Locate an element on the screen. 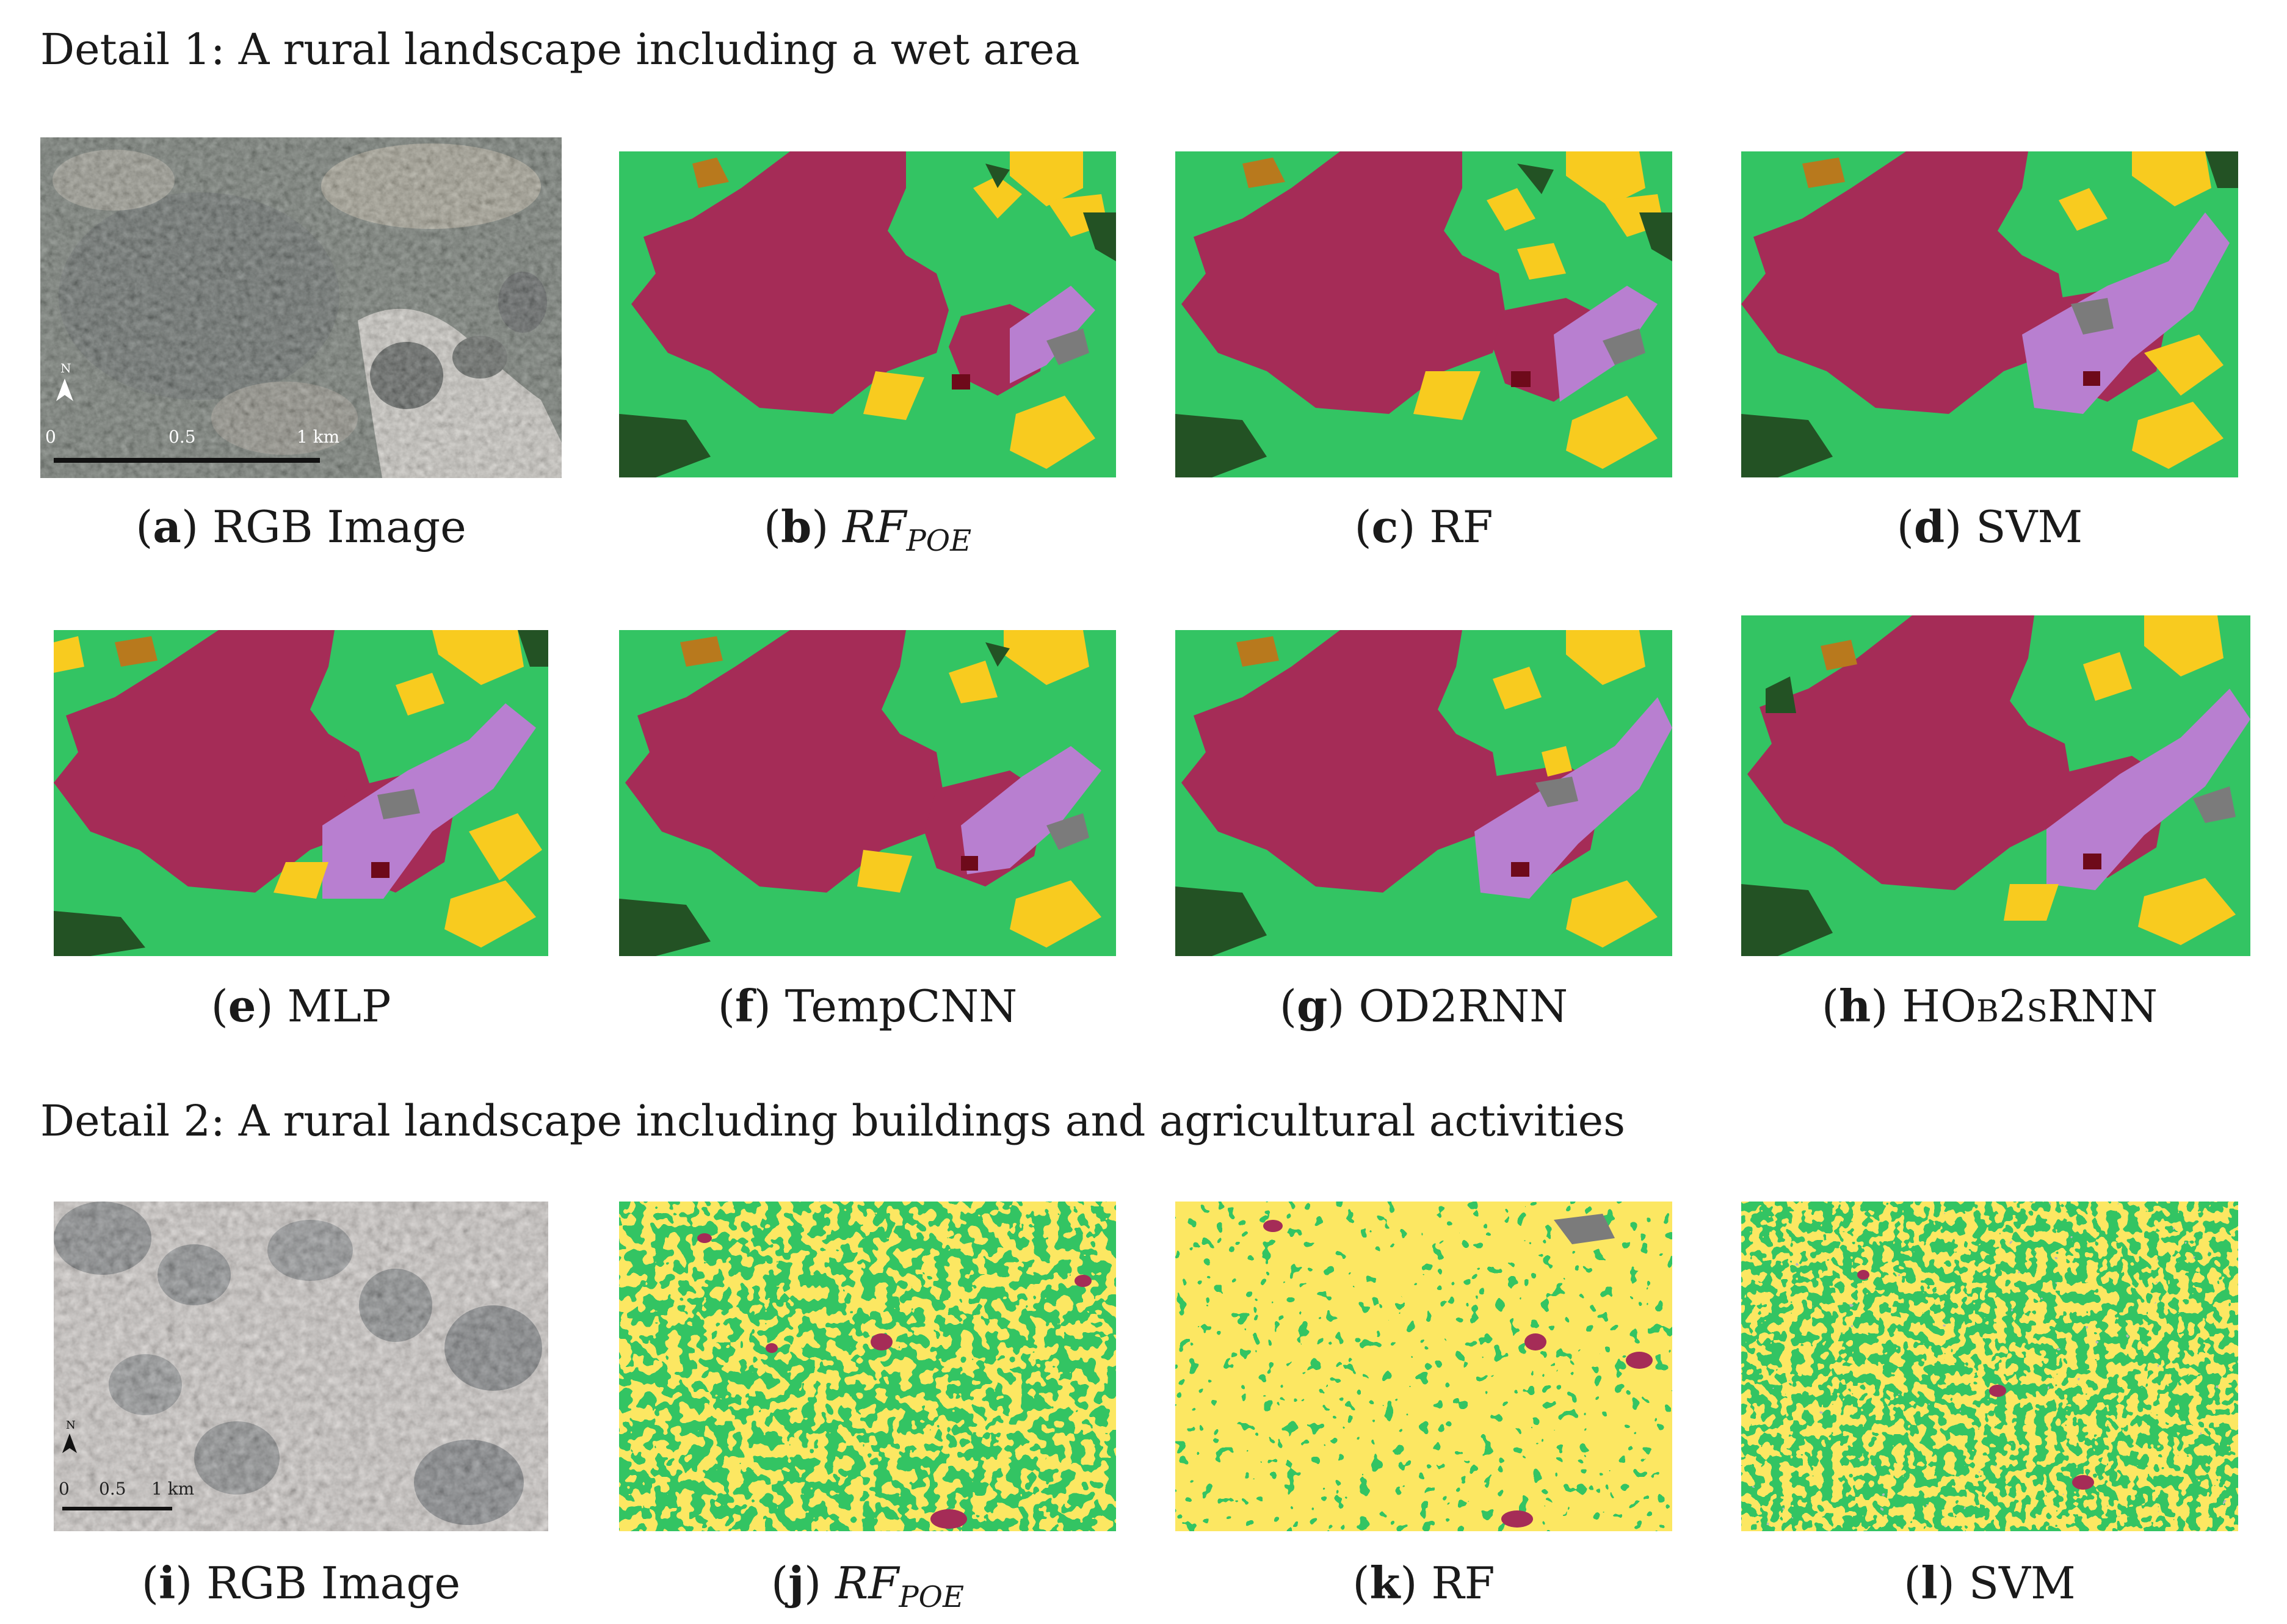 The width and height of the screenshot is (2287, 1624). caption-i: (i) RGB Image is located at coordinates (301, 1583).